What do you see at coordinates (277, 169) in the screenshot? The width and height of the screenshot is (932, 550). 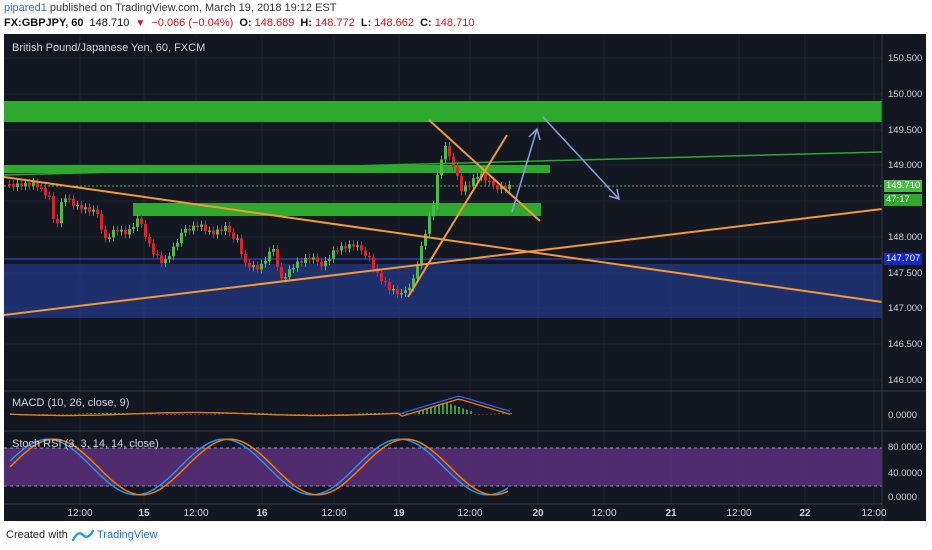 I see `green-resistance-zone-mid` at bounding box center [277, 169].